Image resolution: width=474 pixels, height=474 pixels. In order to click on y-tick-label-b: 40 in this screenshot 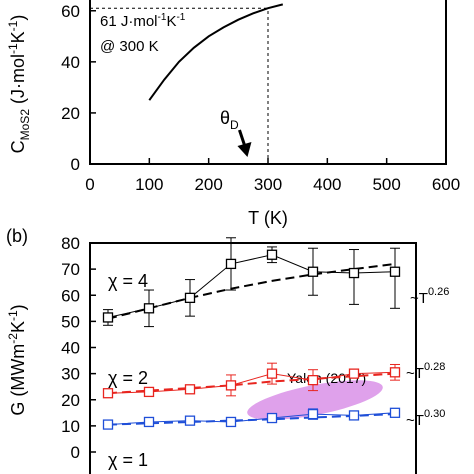, I will do `click(70, 348)`.